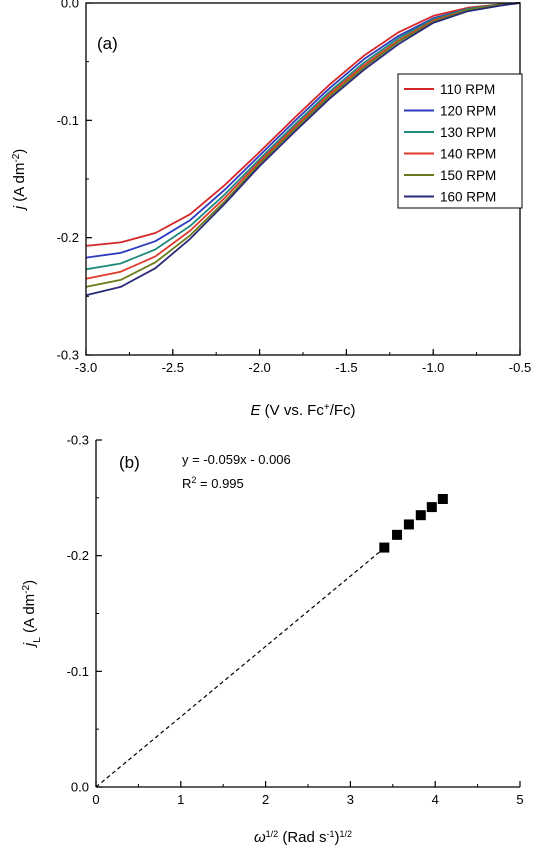 The height and width of the screenshot is (850, 538). What do you see at coordinates (180, 799) in the screenshot?
I see `b-x-tick-label: 1` at bounding box center [180, 799].